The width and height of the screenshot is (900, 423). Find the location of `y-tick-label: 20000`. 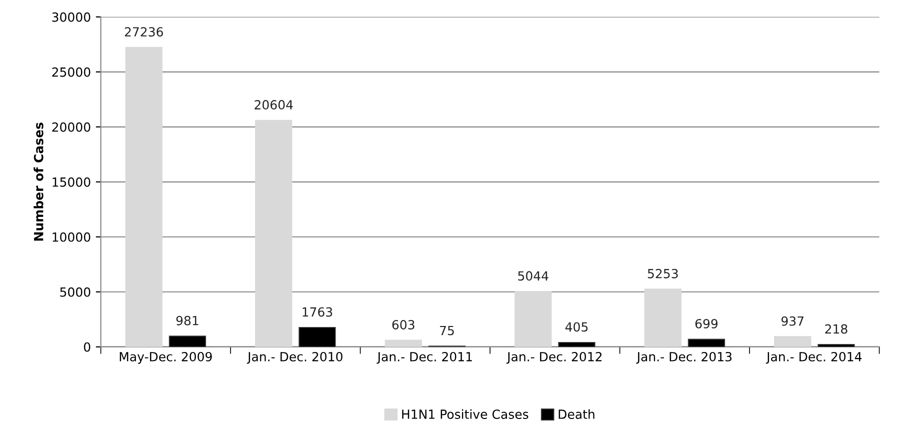

y-tick-label: 20000 is located at coordinates (71, 127).